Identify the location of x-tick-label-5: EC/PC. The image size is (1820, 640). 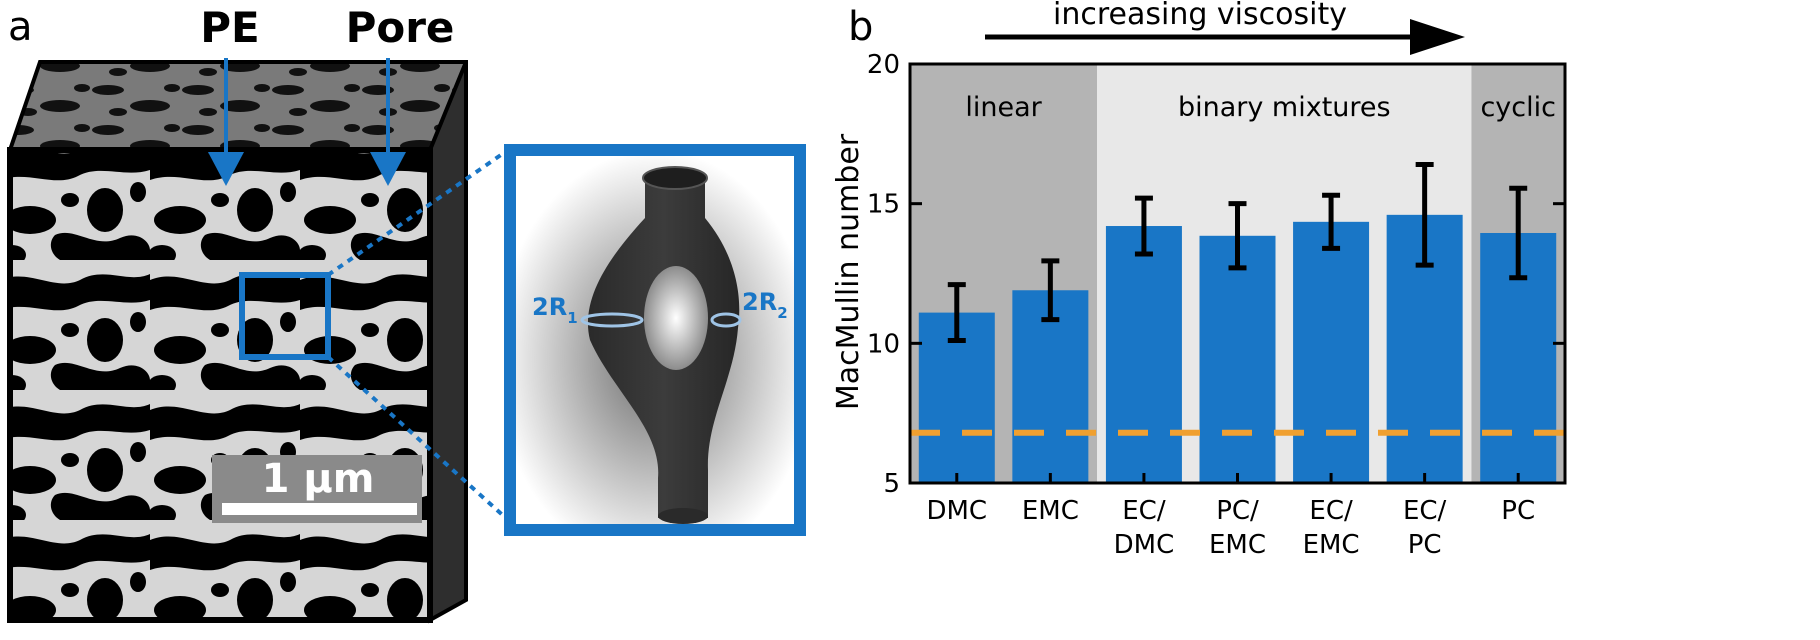
(1425, 528).